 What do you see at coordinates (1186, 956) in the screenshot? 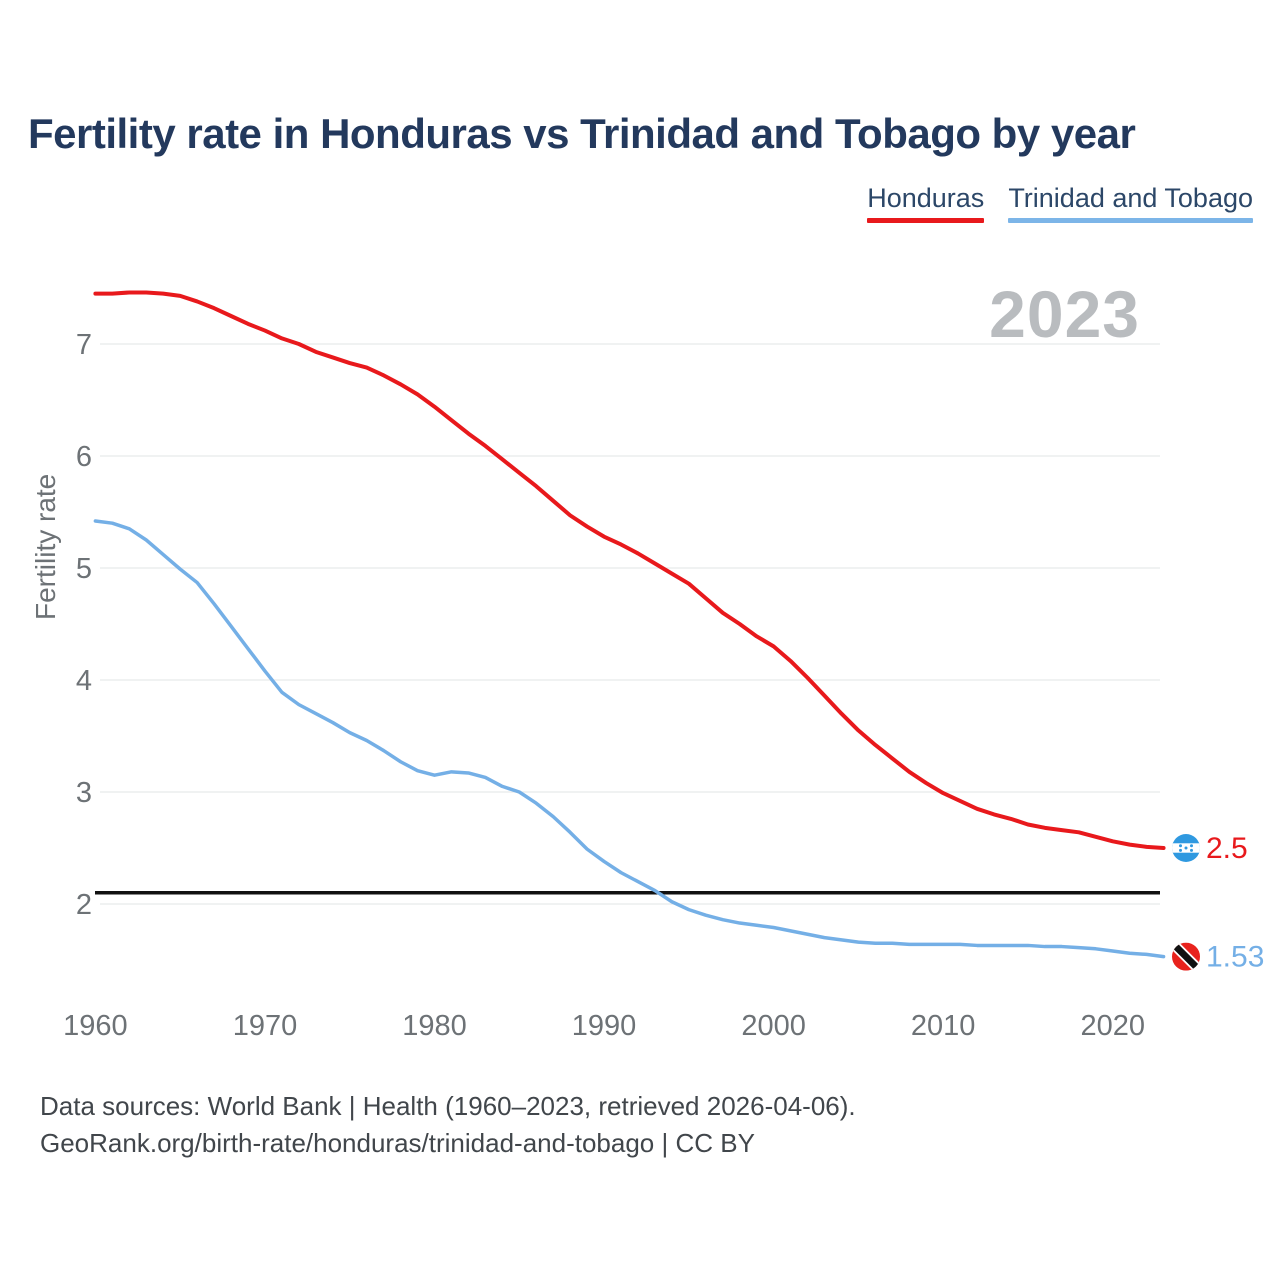
I see `trinidad-and-tobago-flag-icon` at bounding box center [1186, 956].